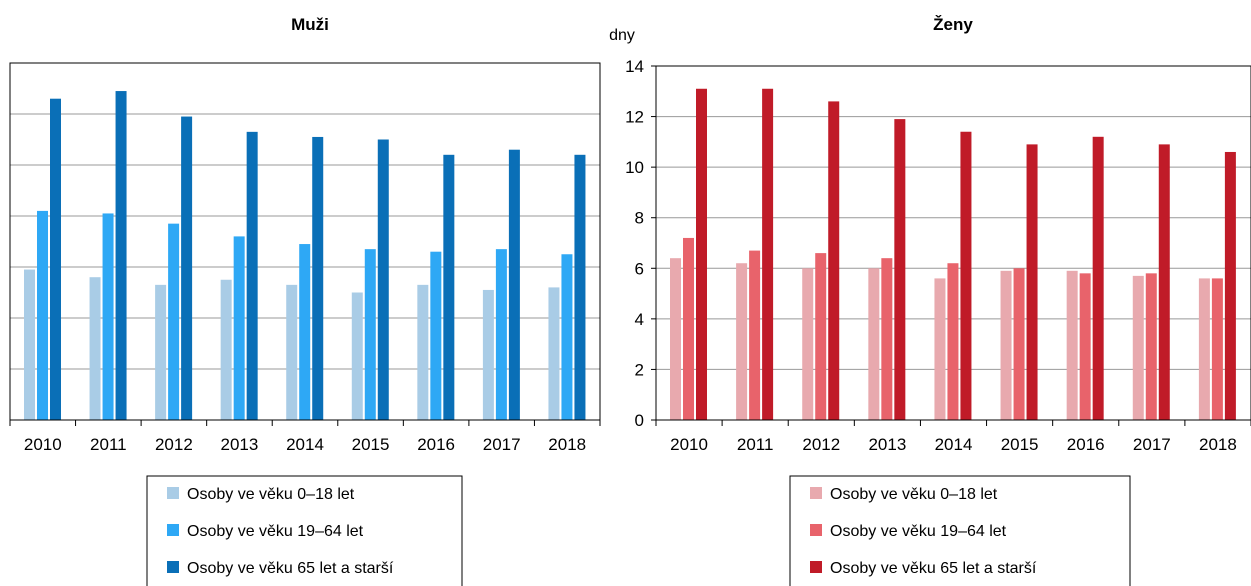 This screenshot has width=1251, height=586. Describe the element at coordinates (940, 349) in the screenshot. I see `bar-women-2014-s1` at that location.